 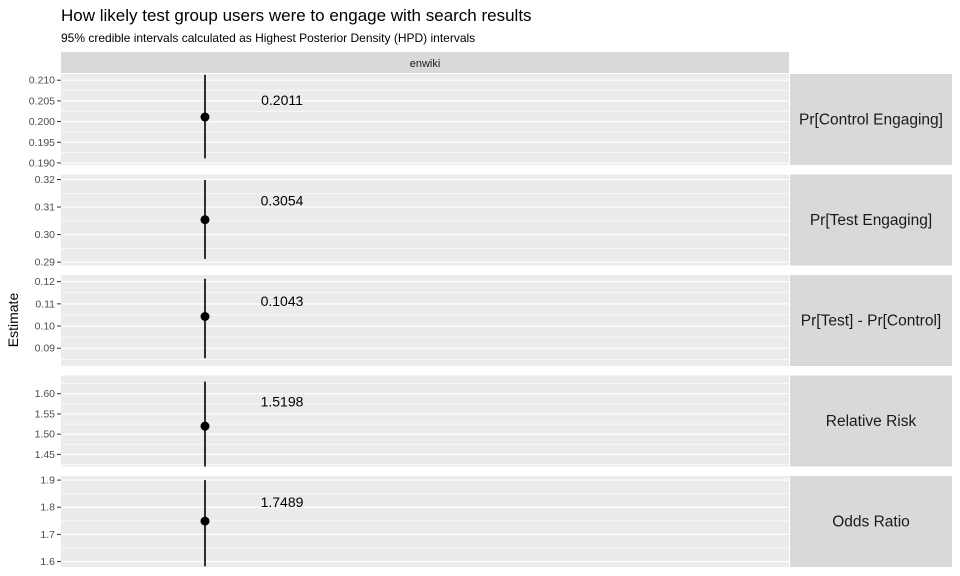 What do you see at coordinates (47, 535) in the screenshot?
I see `y-tick-label: 1.7` at bounding box center [47, 535].